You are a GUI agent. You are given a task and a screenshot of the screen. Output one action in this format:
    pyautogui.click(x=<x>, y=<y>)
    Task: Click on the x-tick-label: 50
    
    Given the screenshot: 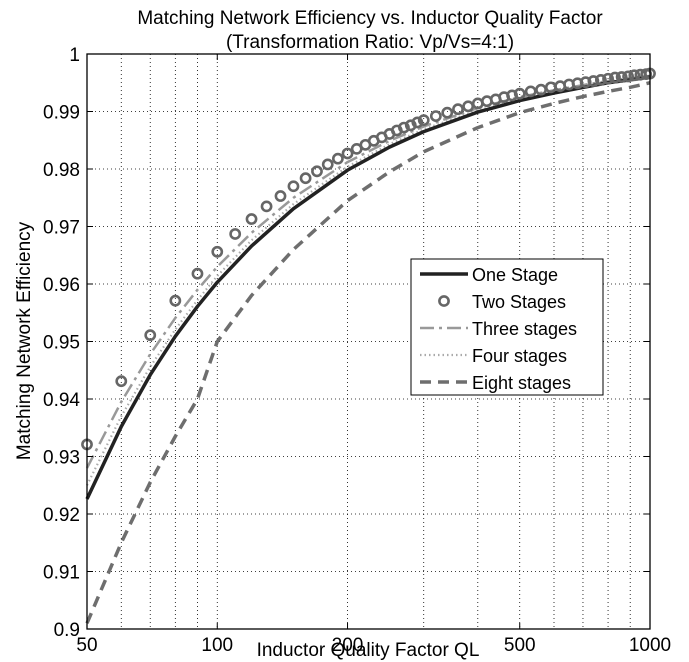 What is the action you would take?
    pyautogui.click(x=86, y=645)
    